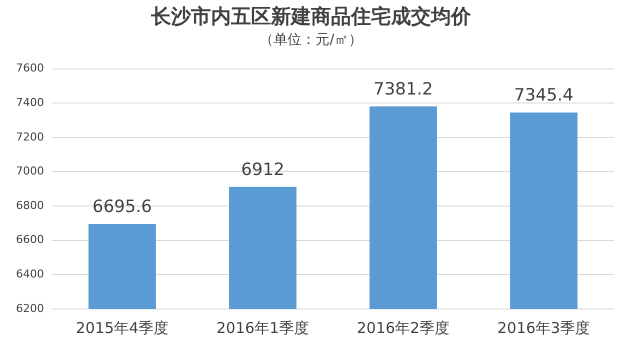 This screenshot has width=624, height=345. Describe the element at coordinates (122, 327) in the screenshot. I see `x-tick-label: 2015年4季度` at that location.